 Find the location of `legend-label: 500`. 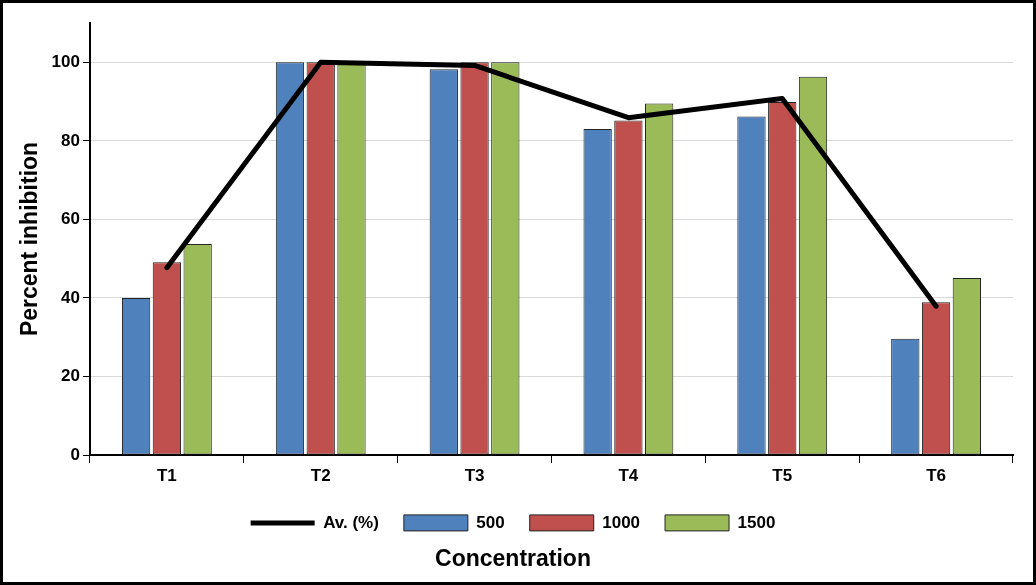

legend-label: 500 is located at coordinates (490, 522).